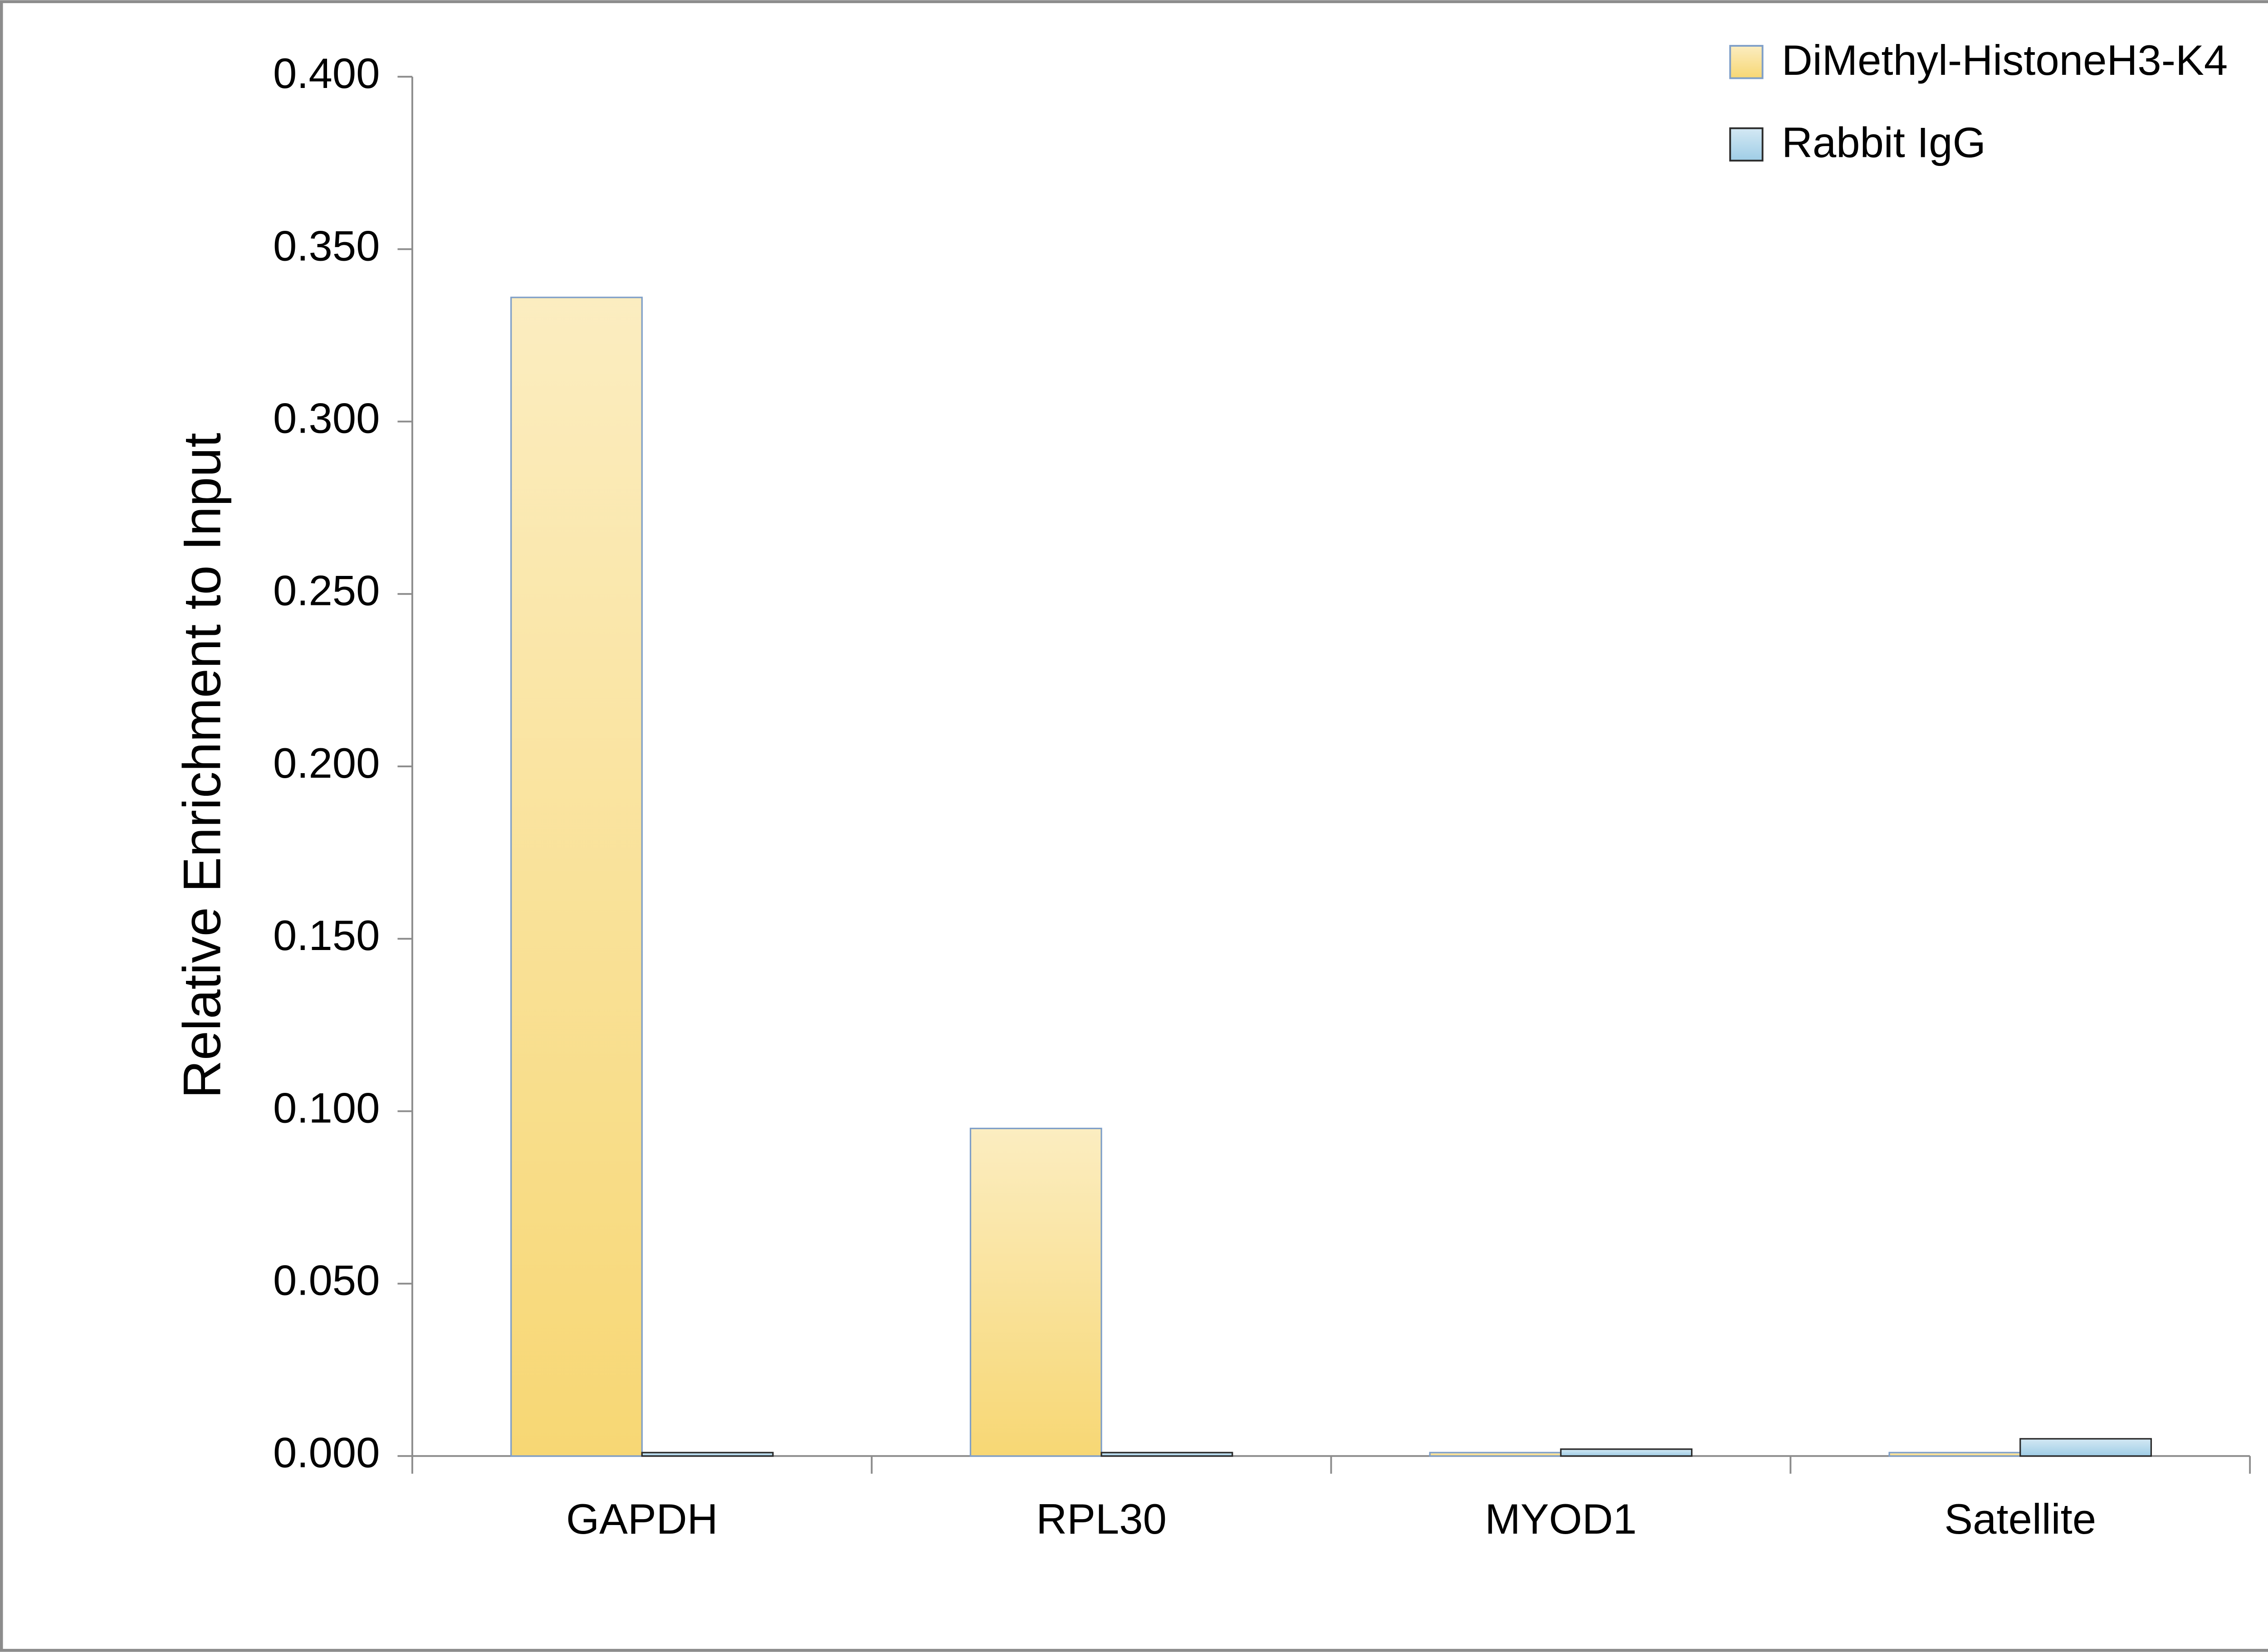 The image size is (2268, 1652). Describe the element at coordinates (642, 1519) in the screenshot. I see `x-tick-label: GAPDH` at that location.